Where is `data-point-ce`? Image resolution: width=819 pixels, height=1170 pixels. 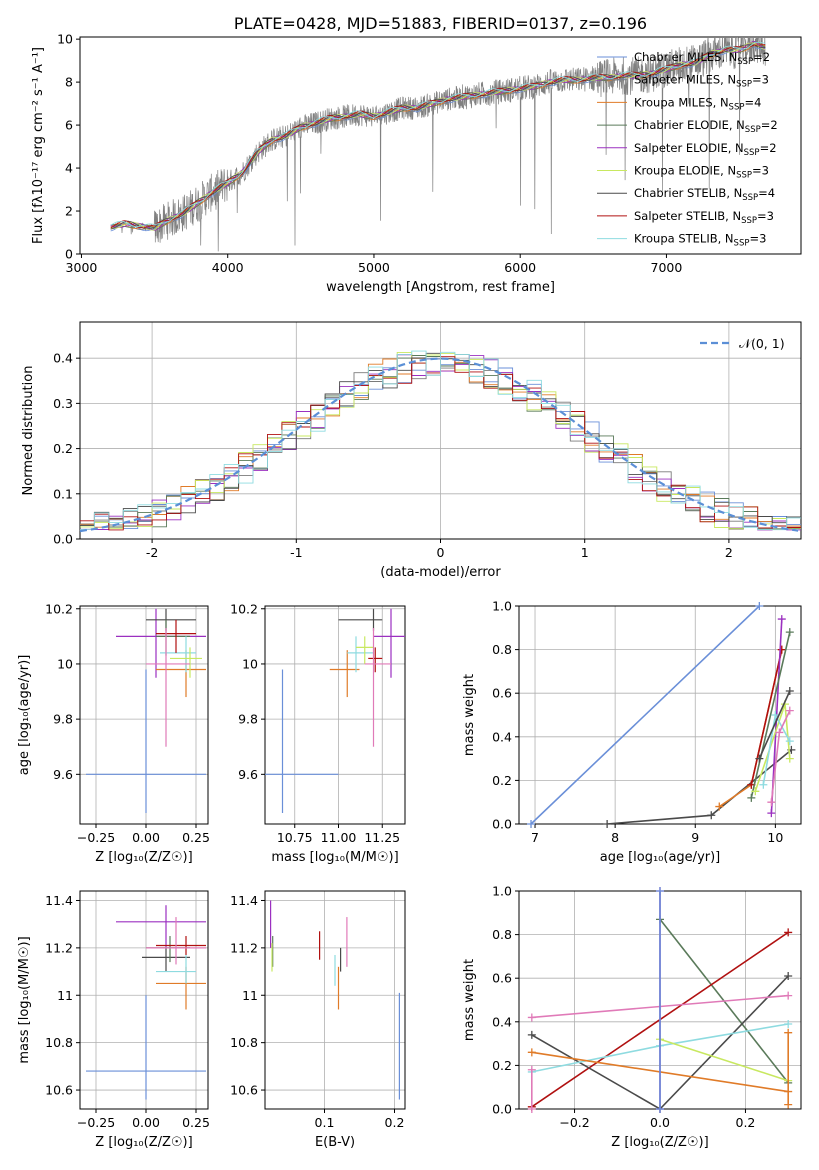 data-point-ce is located at coordinates (173, 637).